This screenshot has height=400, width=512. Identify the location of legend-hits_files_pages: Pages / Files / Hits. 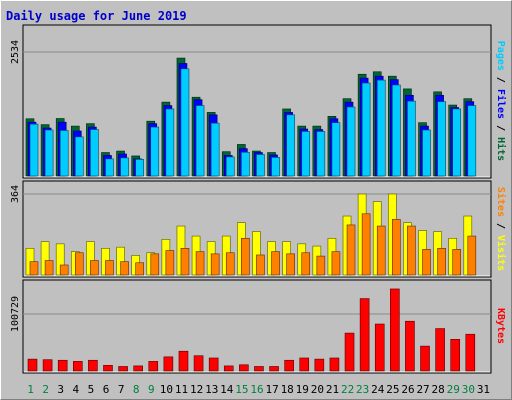
(501, 101).